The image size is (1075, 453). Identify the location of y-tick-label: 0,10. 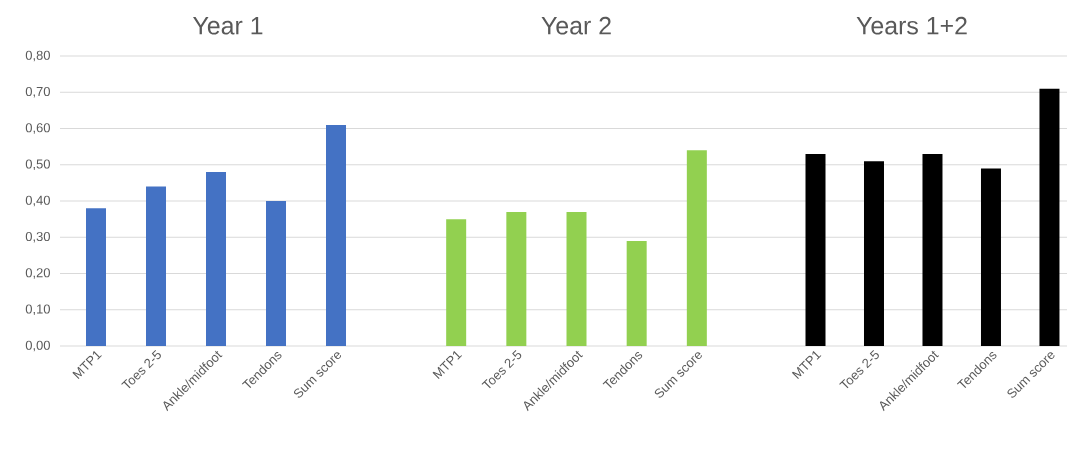
(37, 310).